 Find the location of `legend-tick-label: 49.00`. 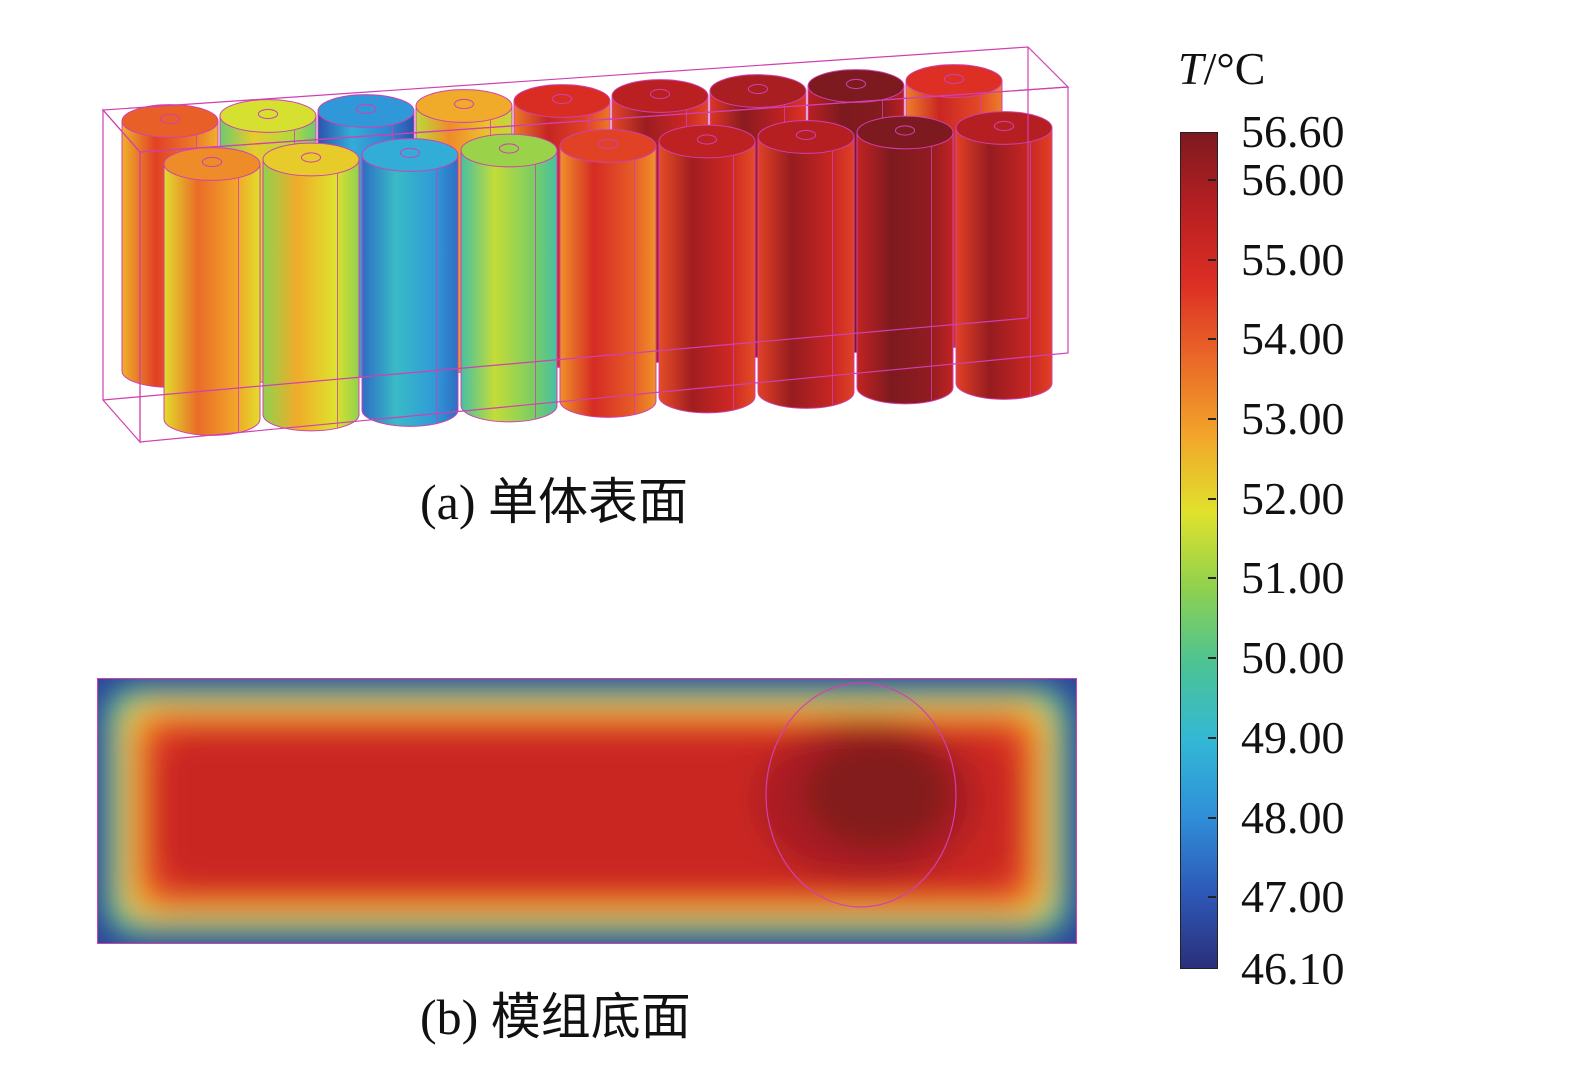

legend-tick-label: 49.00 is located at coordinates (1293, 737).